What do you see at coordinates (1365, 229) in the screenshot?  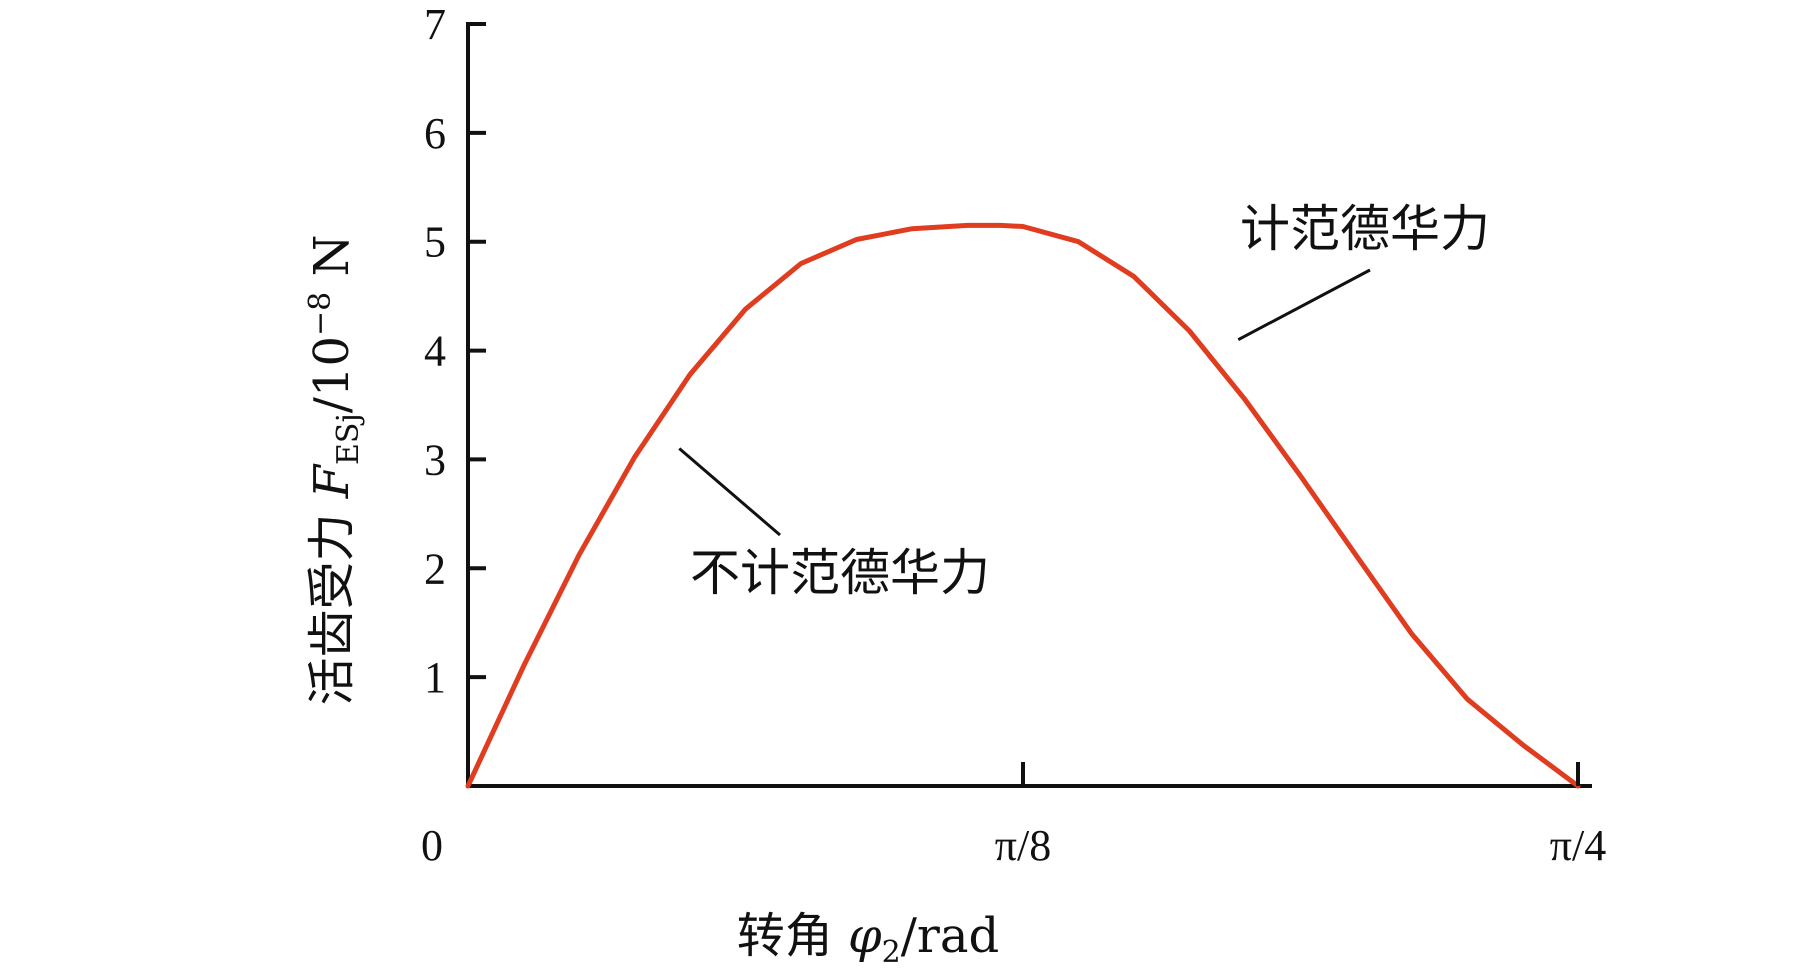 I see `annotation-label: 计范德华力` at bounding box center [1365, 229].